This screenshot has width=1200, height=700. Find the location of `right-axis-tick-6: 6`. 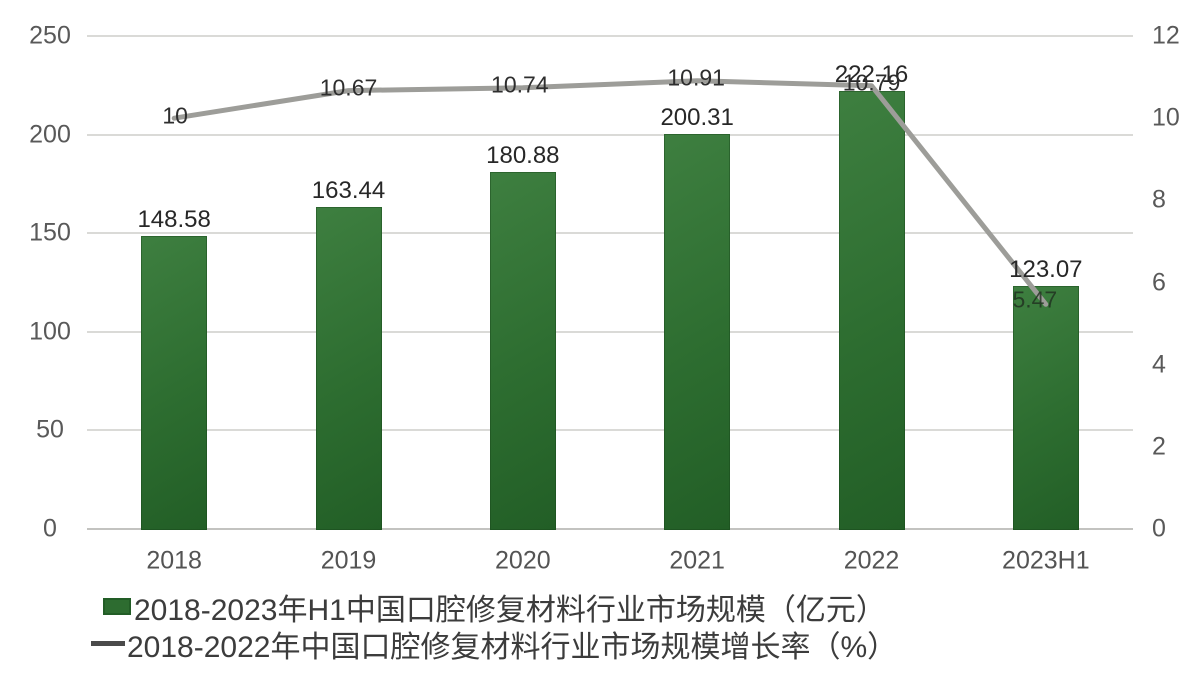

right-axis-tick-6: 6 is located at coordinates (1159, 282).